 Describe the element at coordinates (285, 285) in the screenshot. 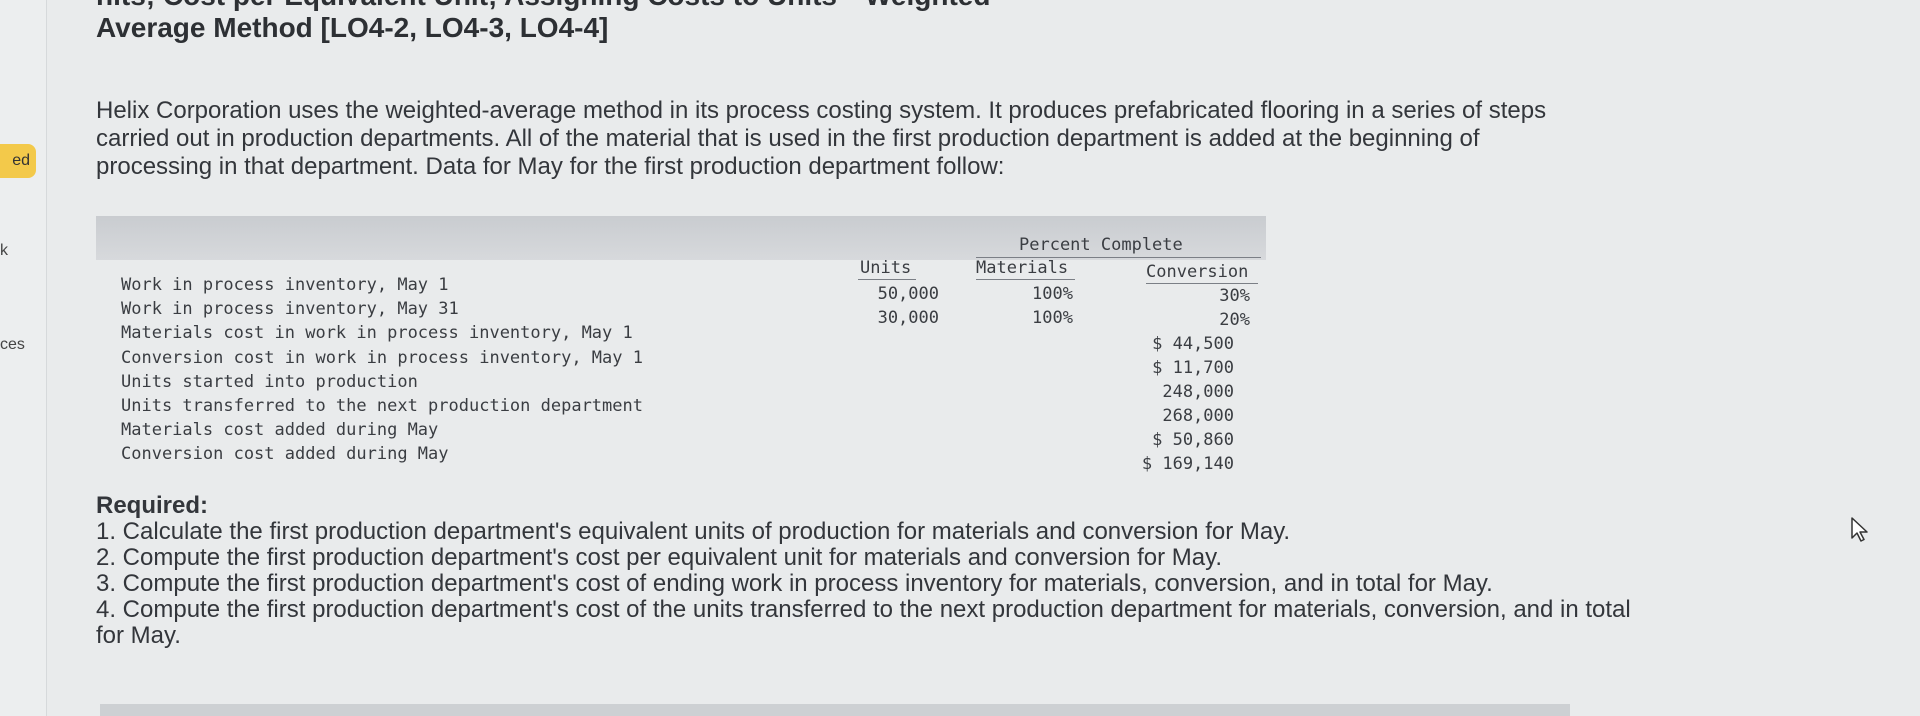

I see `row-label: Work in process inventory, May 1` at that location.